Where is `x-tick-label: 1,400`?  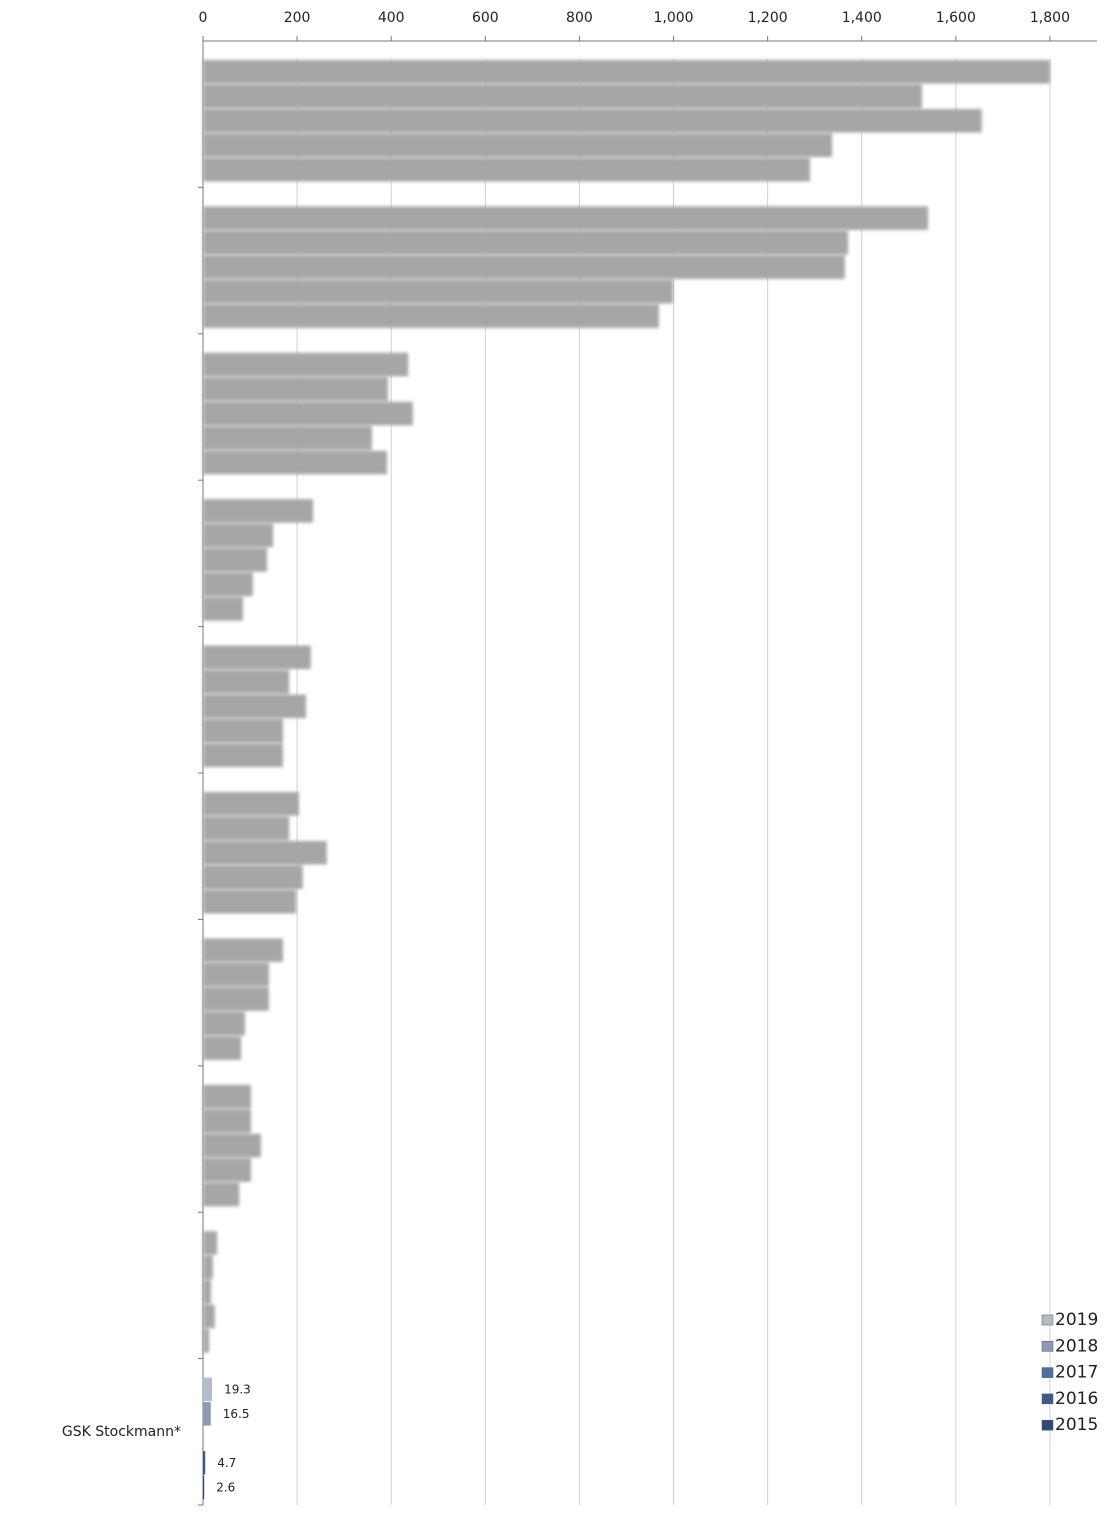 x-tick-label: 1,400 is located at coordinates (862, 18).